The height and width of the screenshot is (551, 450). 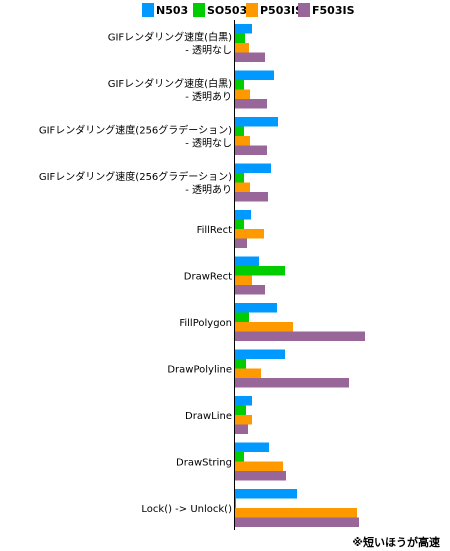 I want to click on legend-swatch-n503, so click(x=148, y=10).